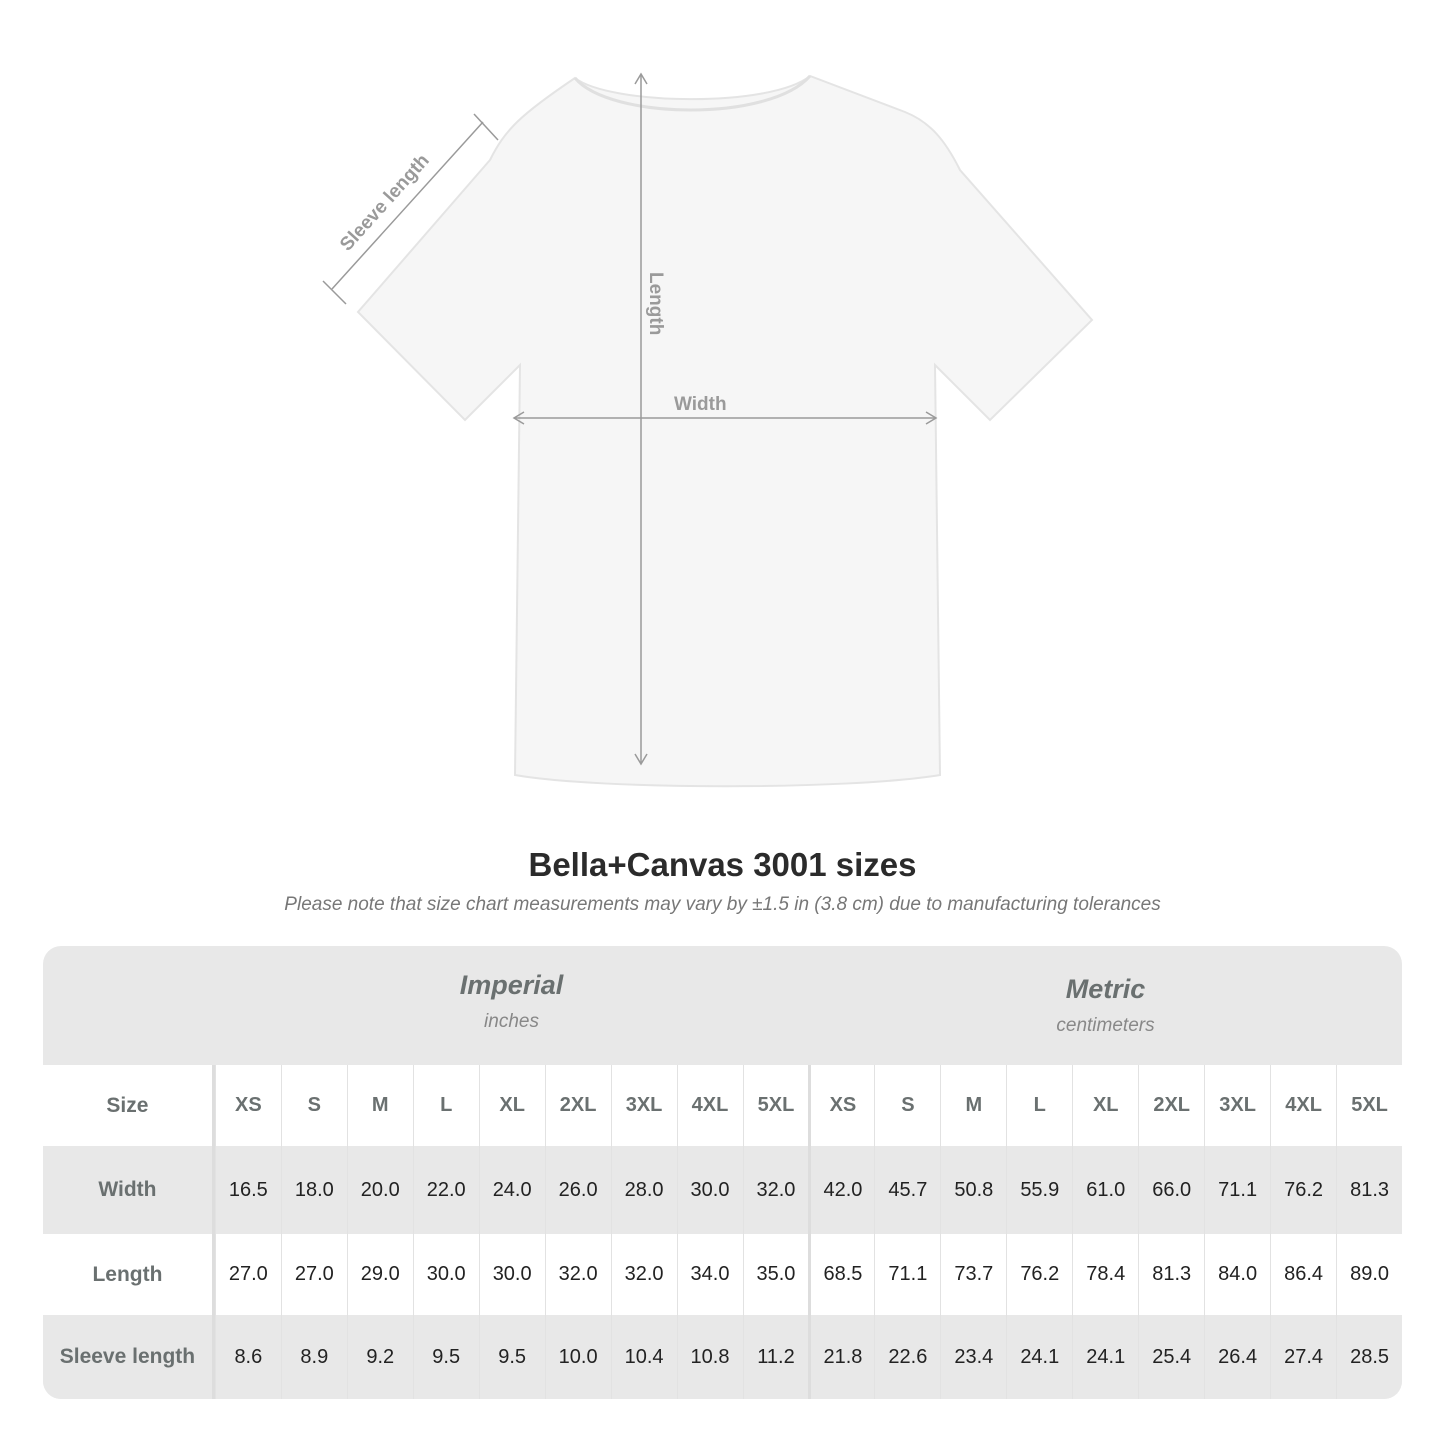  What do you see at coordinates (973, 1190) in the screenshot?
I see `value-cell-metric: 50.8` at bounding box center [973, 1190].